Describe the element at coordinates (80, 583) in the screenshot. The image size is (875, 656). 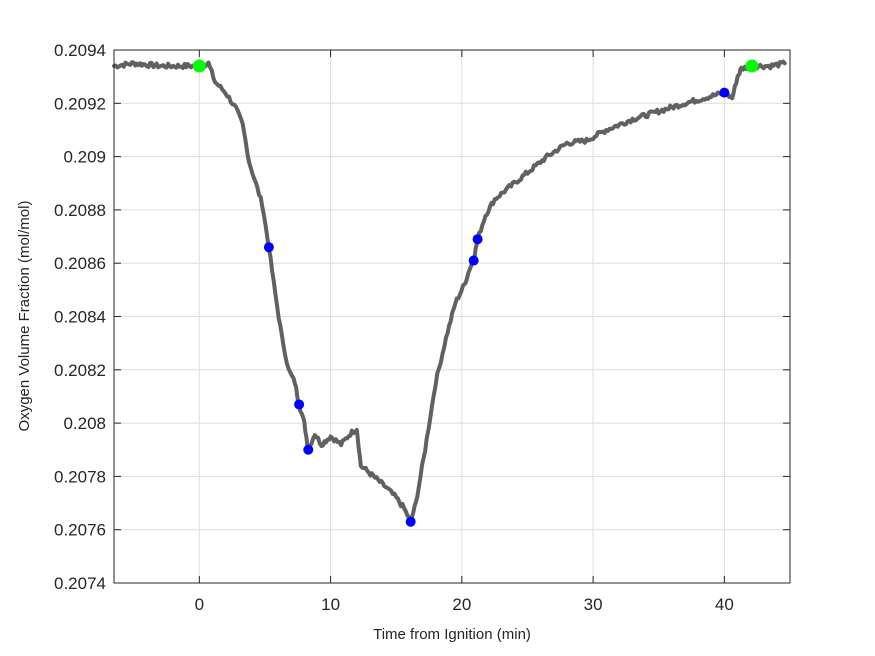
I see `y-tick-label: 0.2074` at that location.